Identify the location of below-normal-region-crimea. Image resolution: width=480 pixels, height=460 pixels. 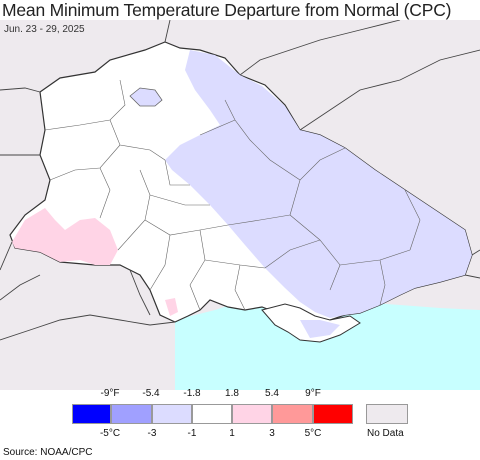
(320, 329).